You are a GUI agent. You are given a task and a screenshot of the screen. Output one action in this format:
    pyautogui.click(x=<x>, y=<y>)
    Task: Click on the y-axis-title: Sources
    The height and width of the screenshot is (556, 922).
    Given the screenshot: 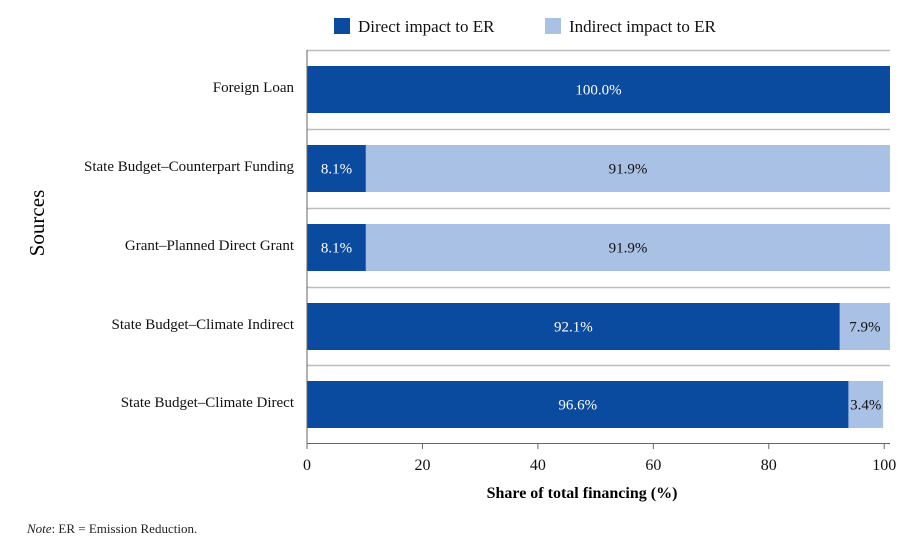 What is the action you would take?
    pyautogui.click(x=37, y=223)
    